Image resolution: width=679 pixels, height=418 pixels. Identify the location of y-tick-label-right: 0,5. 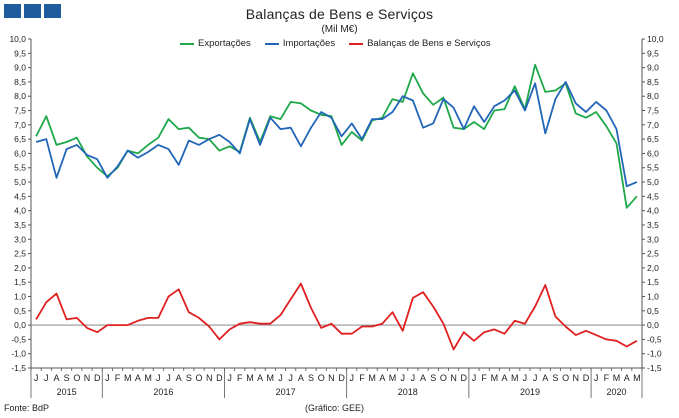
(653, 311).